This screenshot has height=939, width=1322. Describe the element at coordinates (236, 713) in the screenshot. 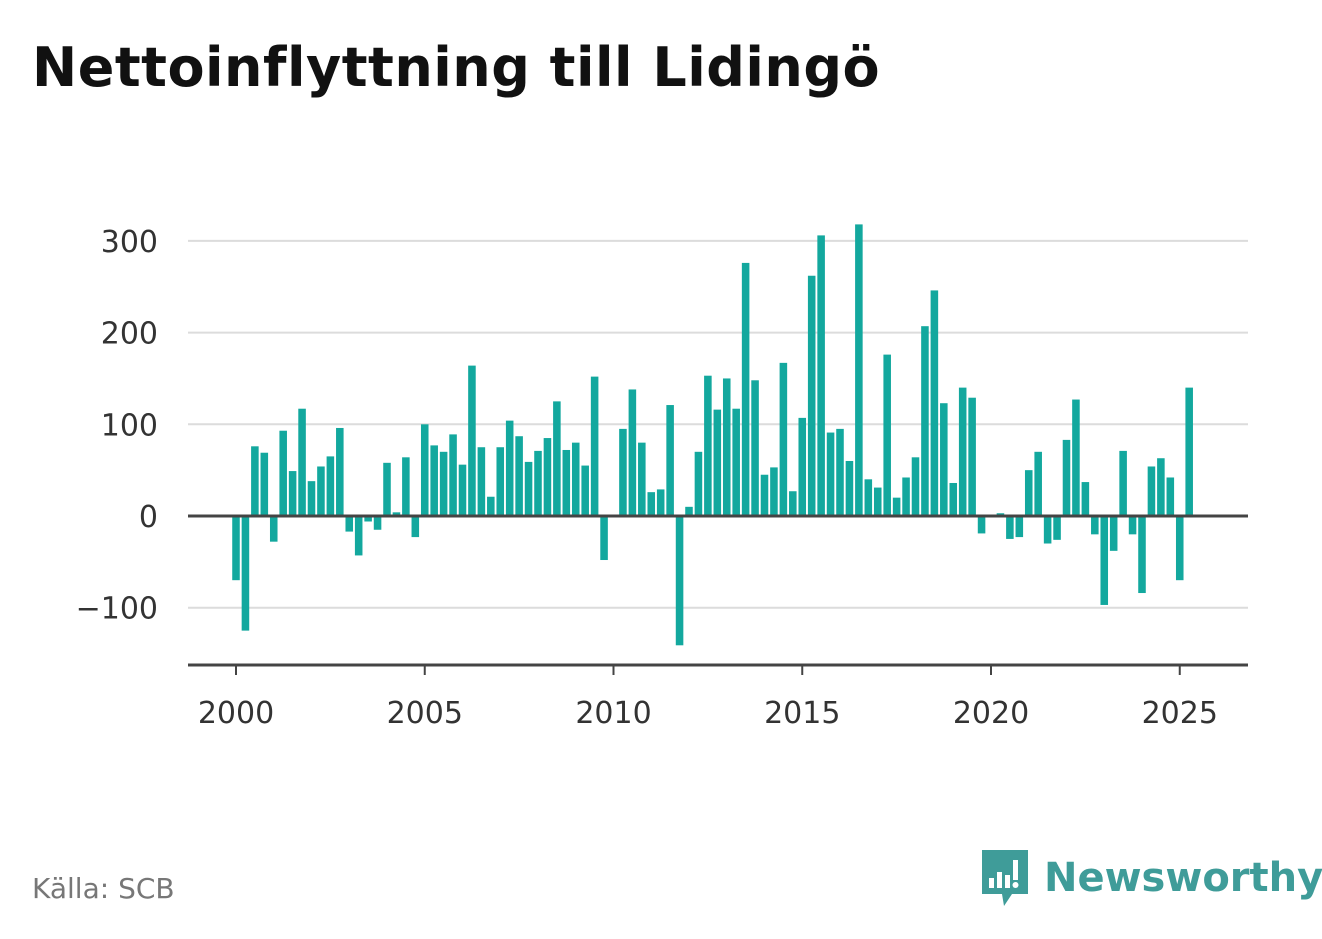

I see `x-tick-label: 2000` at that location.